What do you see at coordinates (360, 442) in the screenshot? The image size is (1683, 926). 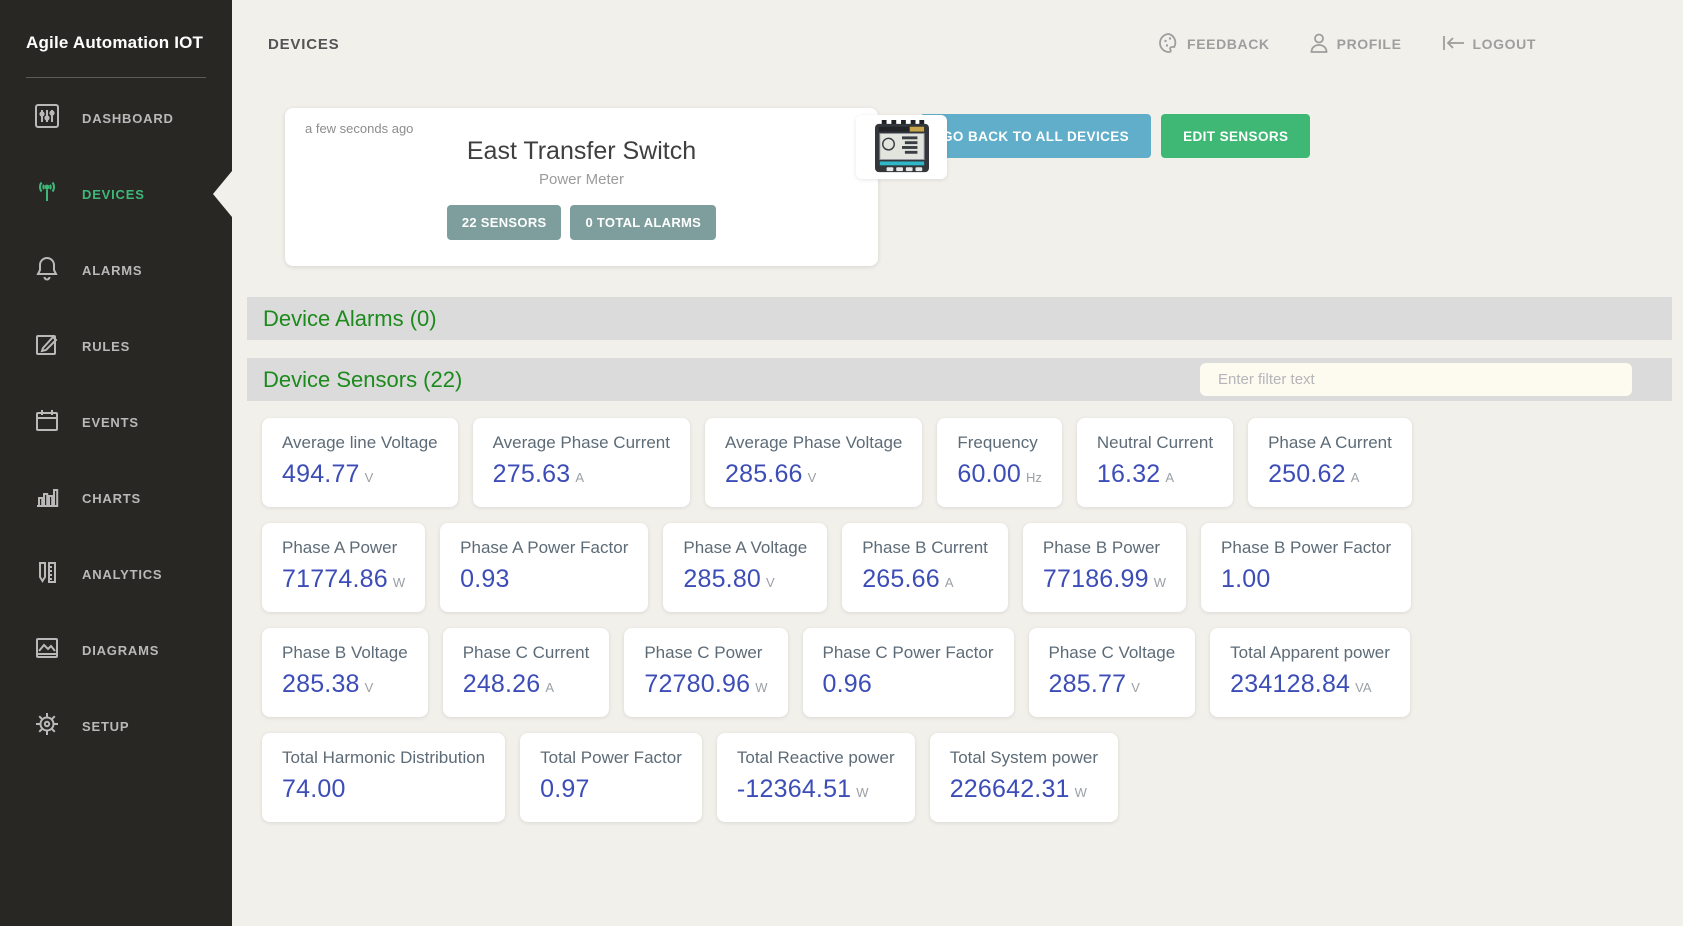 I see `sensor-label: Average line Voltage` at bounding box center [360, 442].